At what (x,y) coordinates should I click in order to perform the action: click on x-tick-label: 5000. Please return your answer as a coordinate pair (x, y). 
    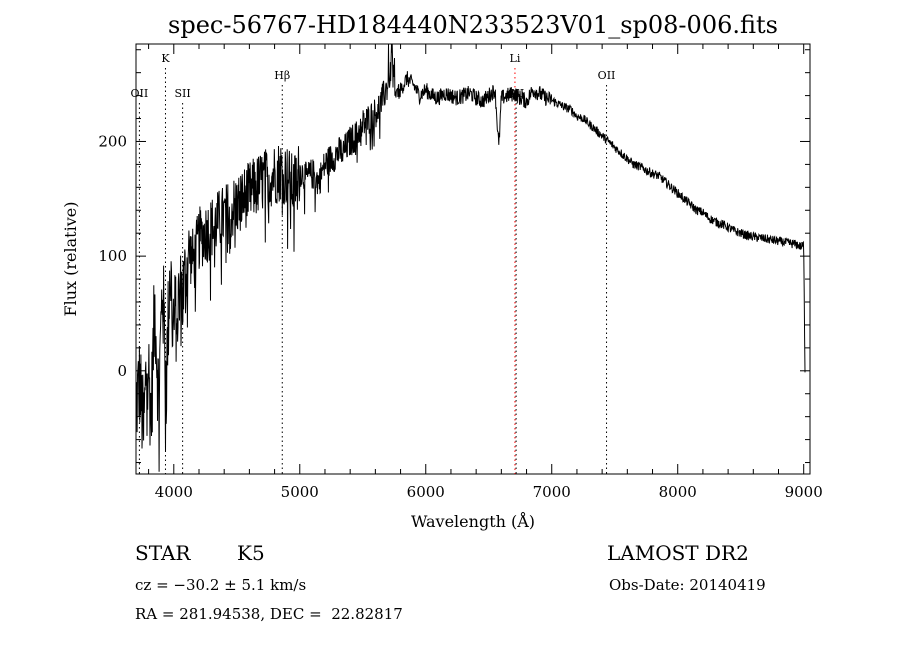
    Looking at the image, I should click on (300, 492).